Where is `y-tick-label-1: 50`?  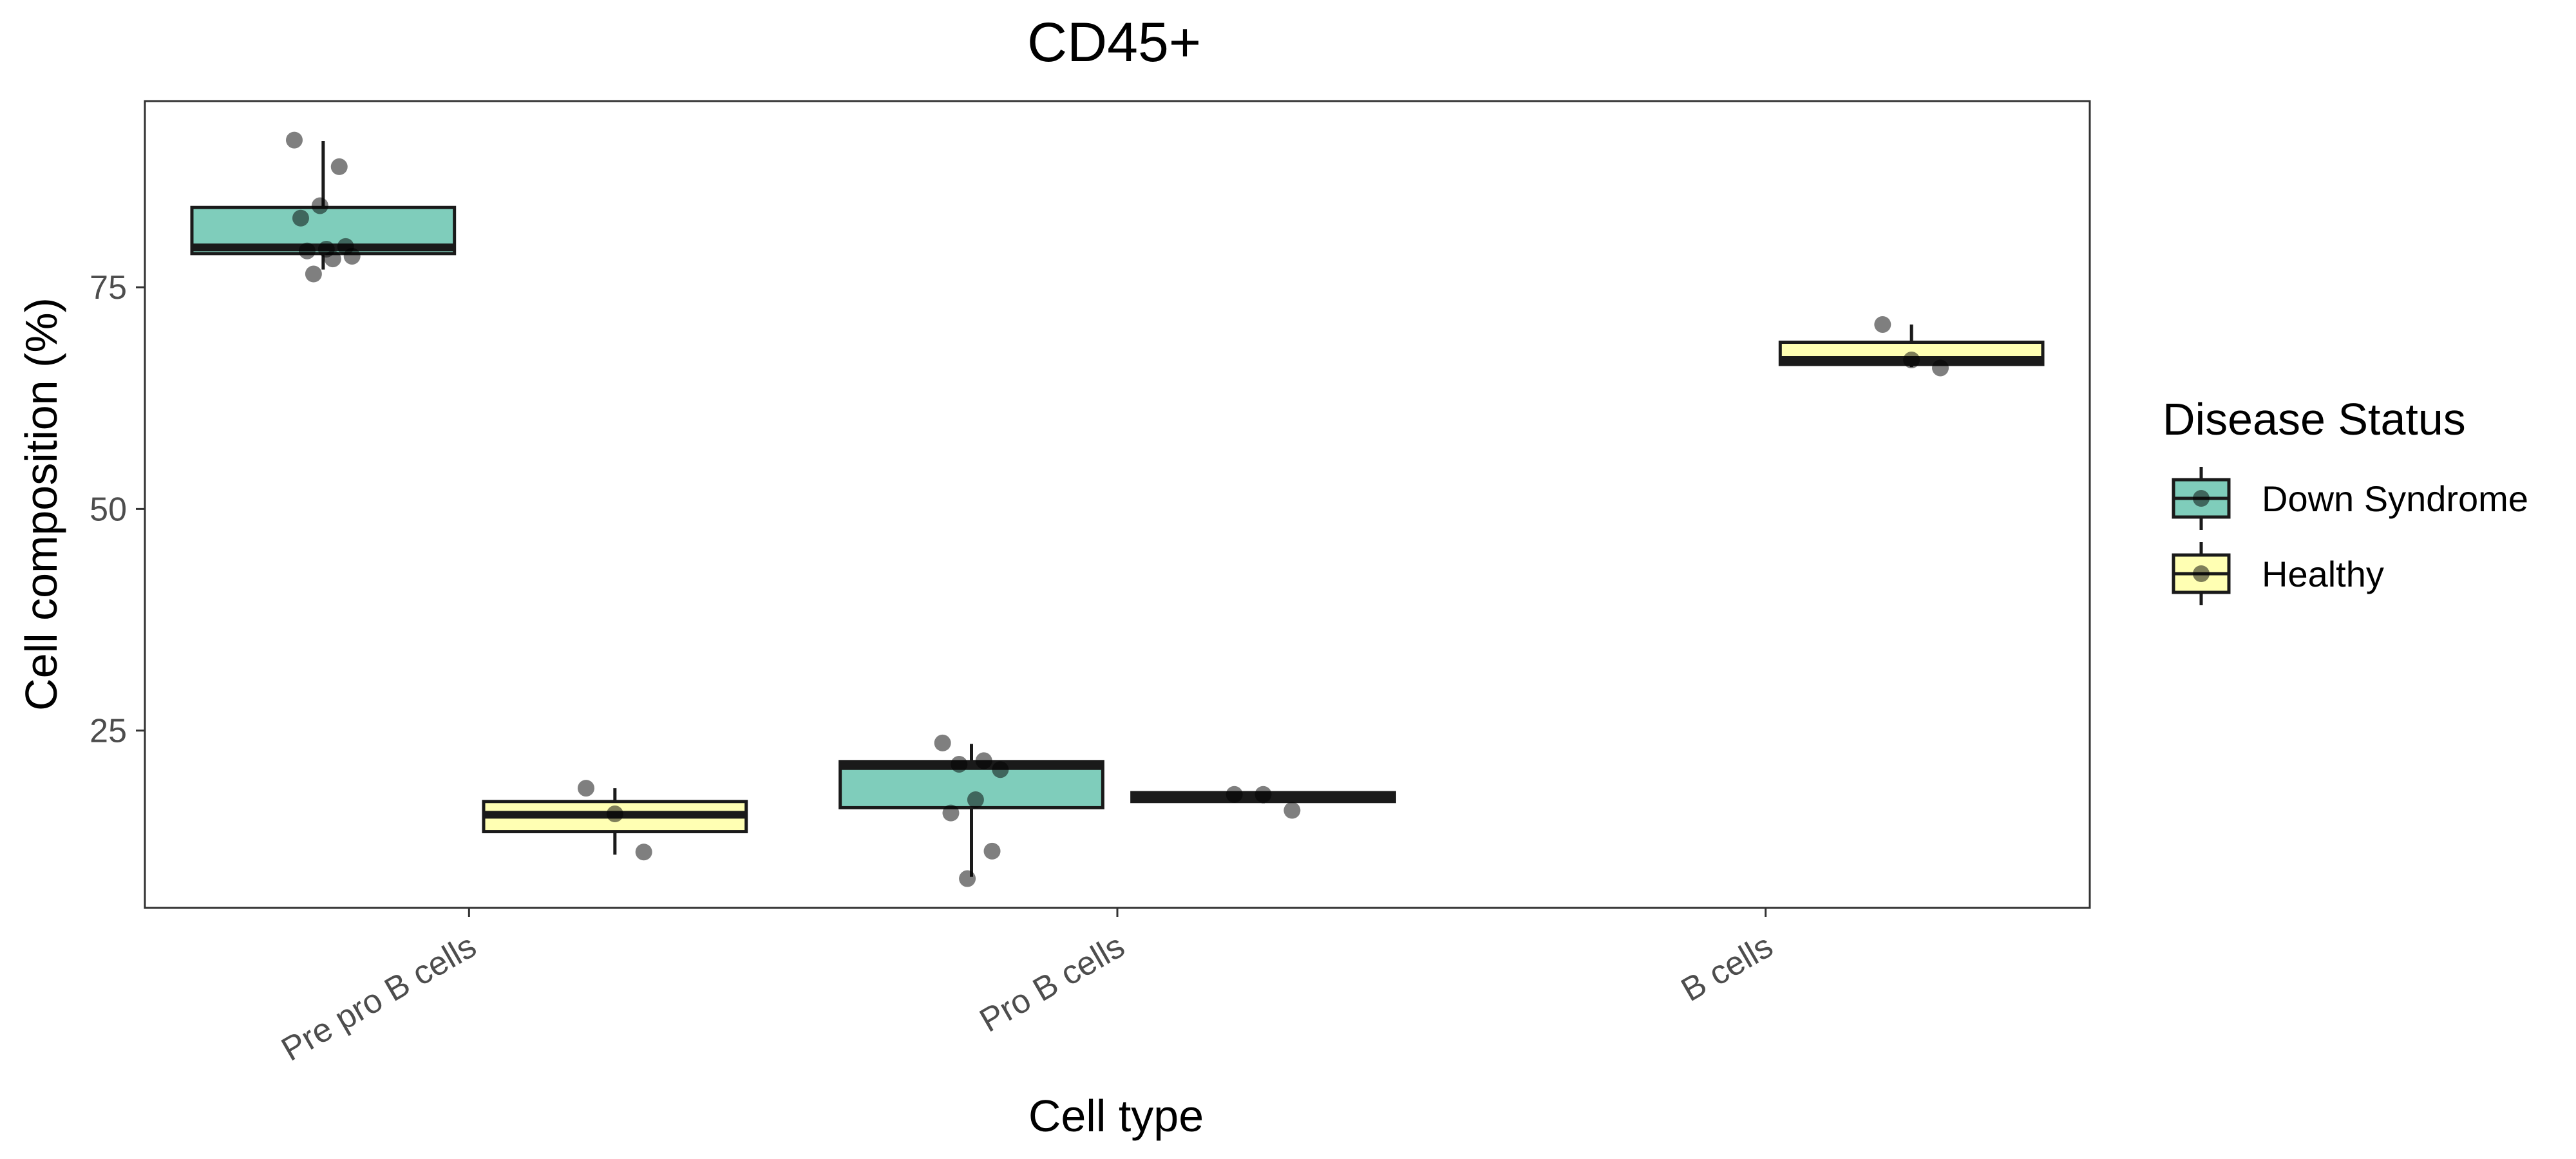
y-tick-label-1: 50 is located at coordinates (108, 509).